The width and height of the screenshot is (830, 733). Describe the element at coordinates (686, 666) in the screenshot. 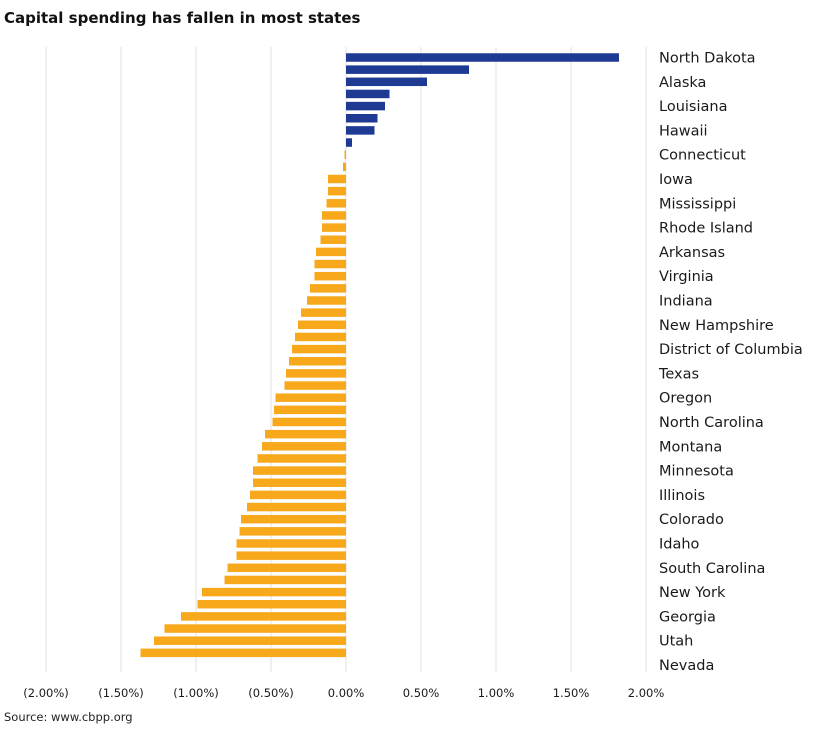

I see `state-label: Nevada` at that location.